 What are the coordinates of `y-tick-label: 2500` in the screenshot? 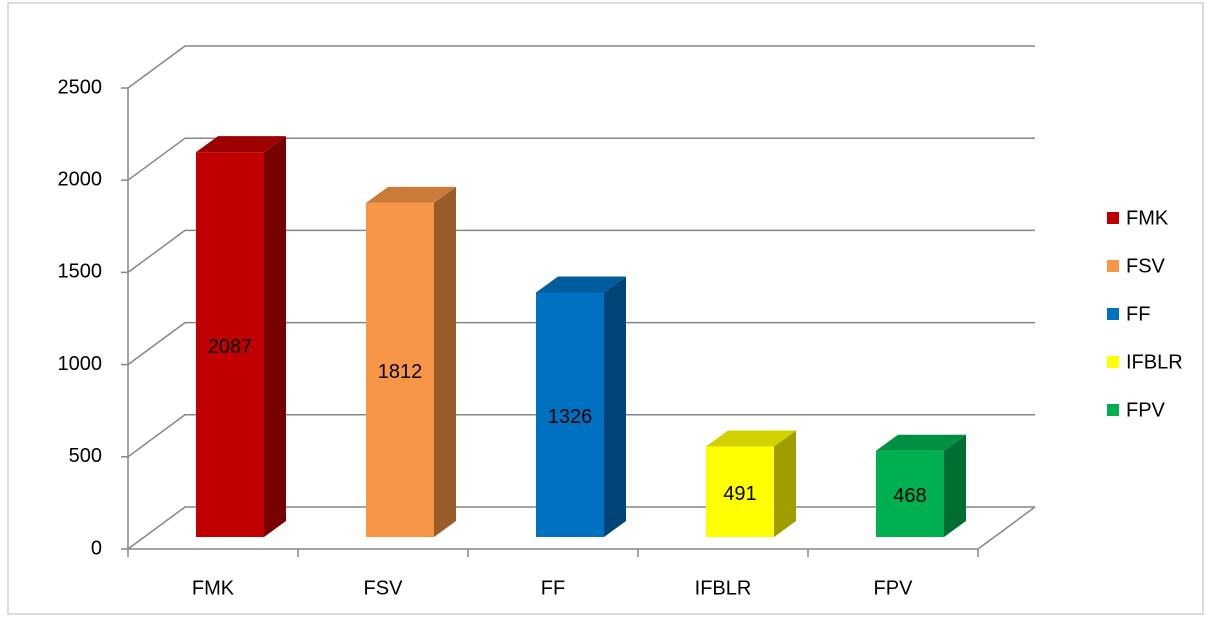 It's located at (80, 87).